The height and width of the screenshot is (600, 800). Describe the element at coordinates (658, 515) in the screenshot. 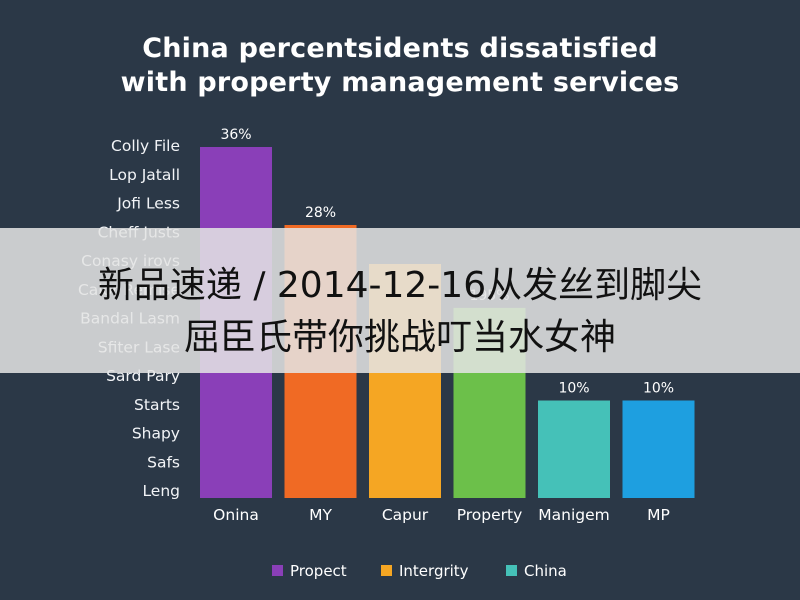

I see `x-tick-label: MP` at that location.